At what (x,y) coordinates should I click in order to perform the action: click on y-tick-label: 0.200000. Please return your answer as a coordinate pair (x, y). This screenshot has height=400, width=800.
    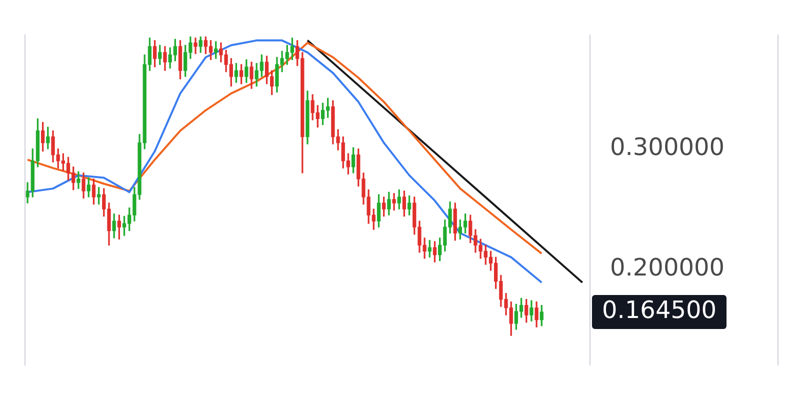
    Looking at the image, I should click on (667, 267).